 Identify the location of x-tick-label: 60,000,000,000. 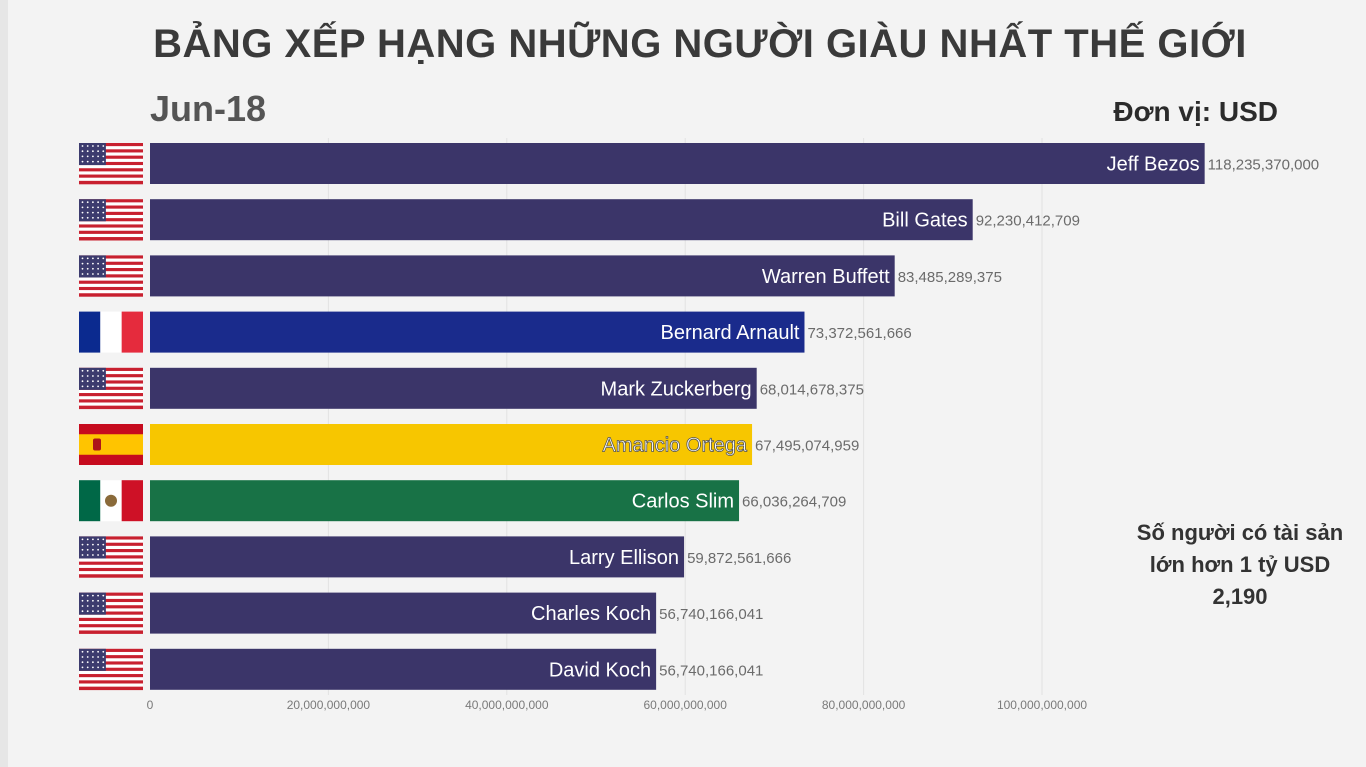
(685, 705).